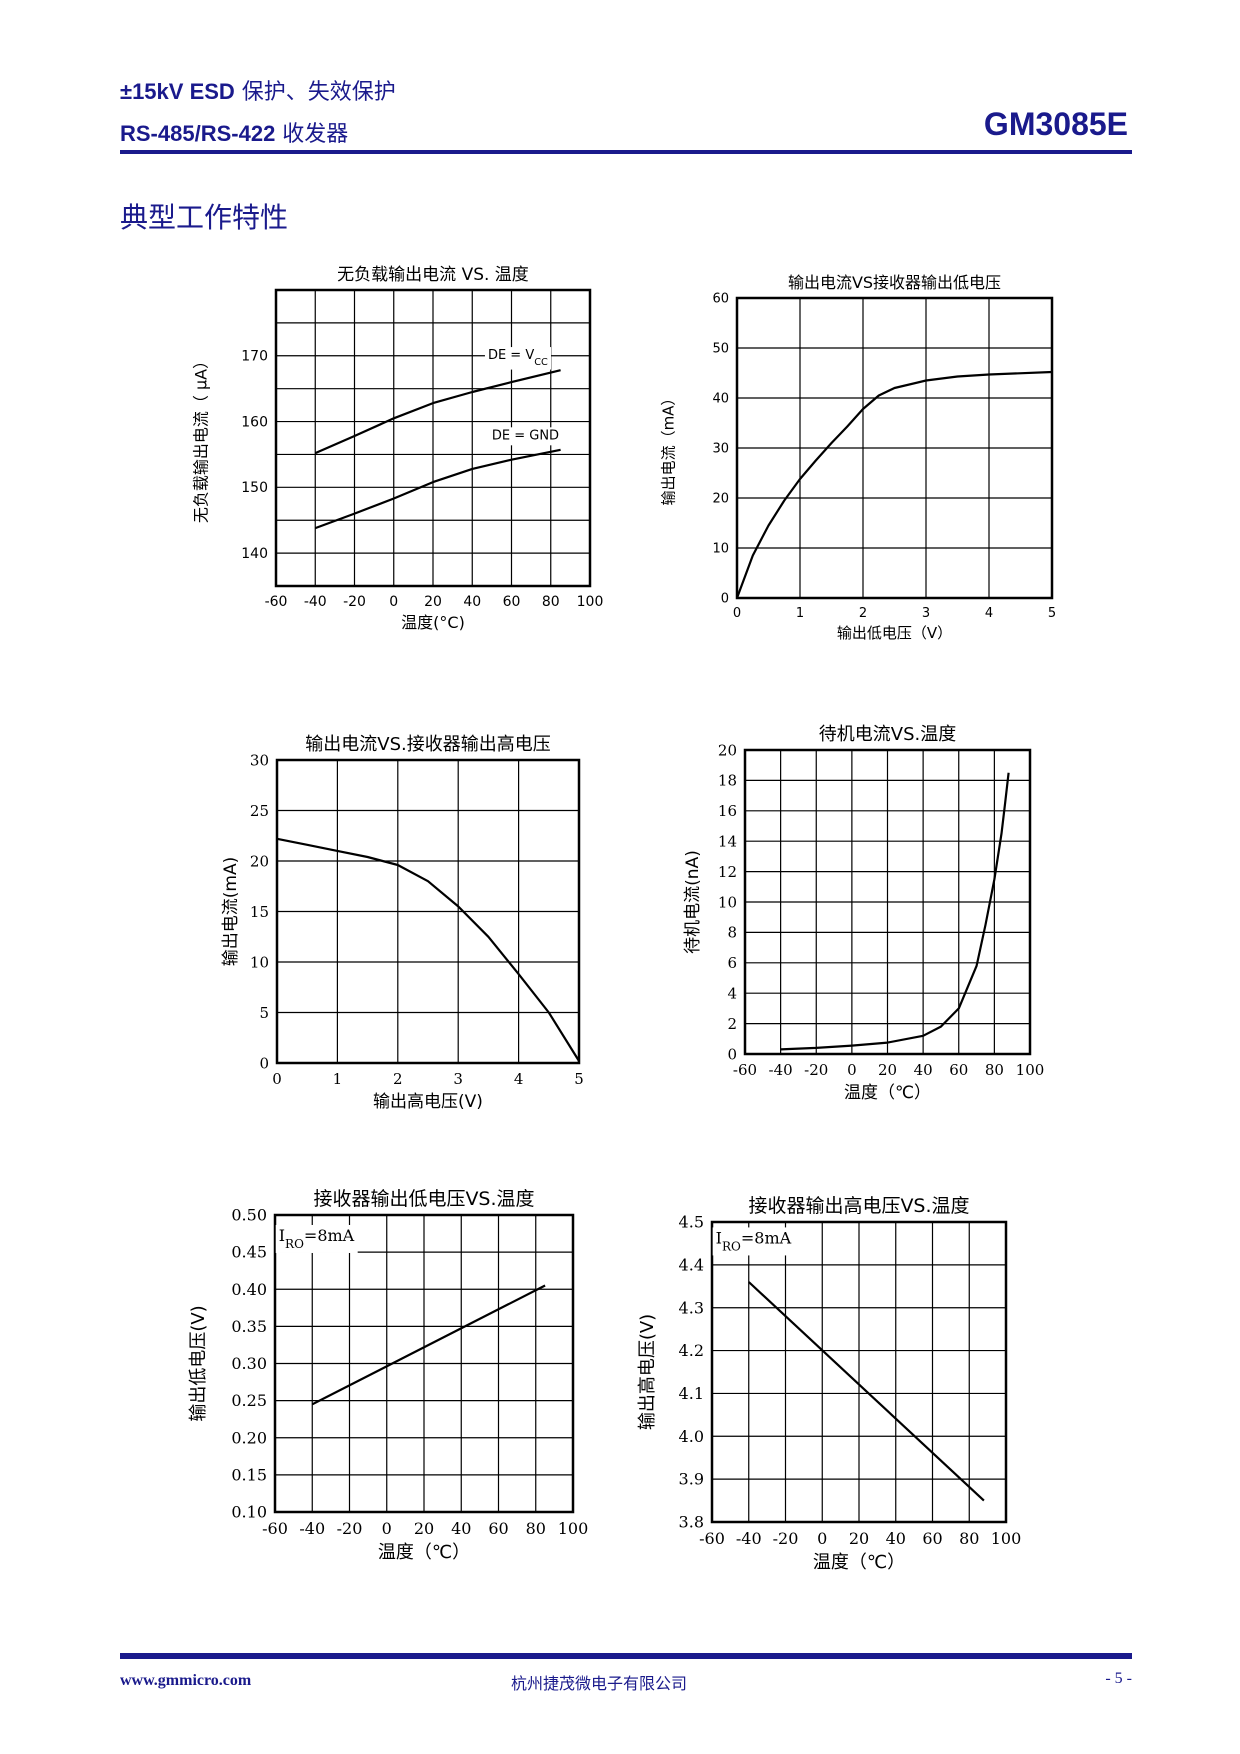 This screenshot has height=1754, width=1240. I want to click on y-tick-label: 0.50, so click(249, 1215).